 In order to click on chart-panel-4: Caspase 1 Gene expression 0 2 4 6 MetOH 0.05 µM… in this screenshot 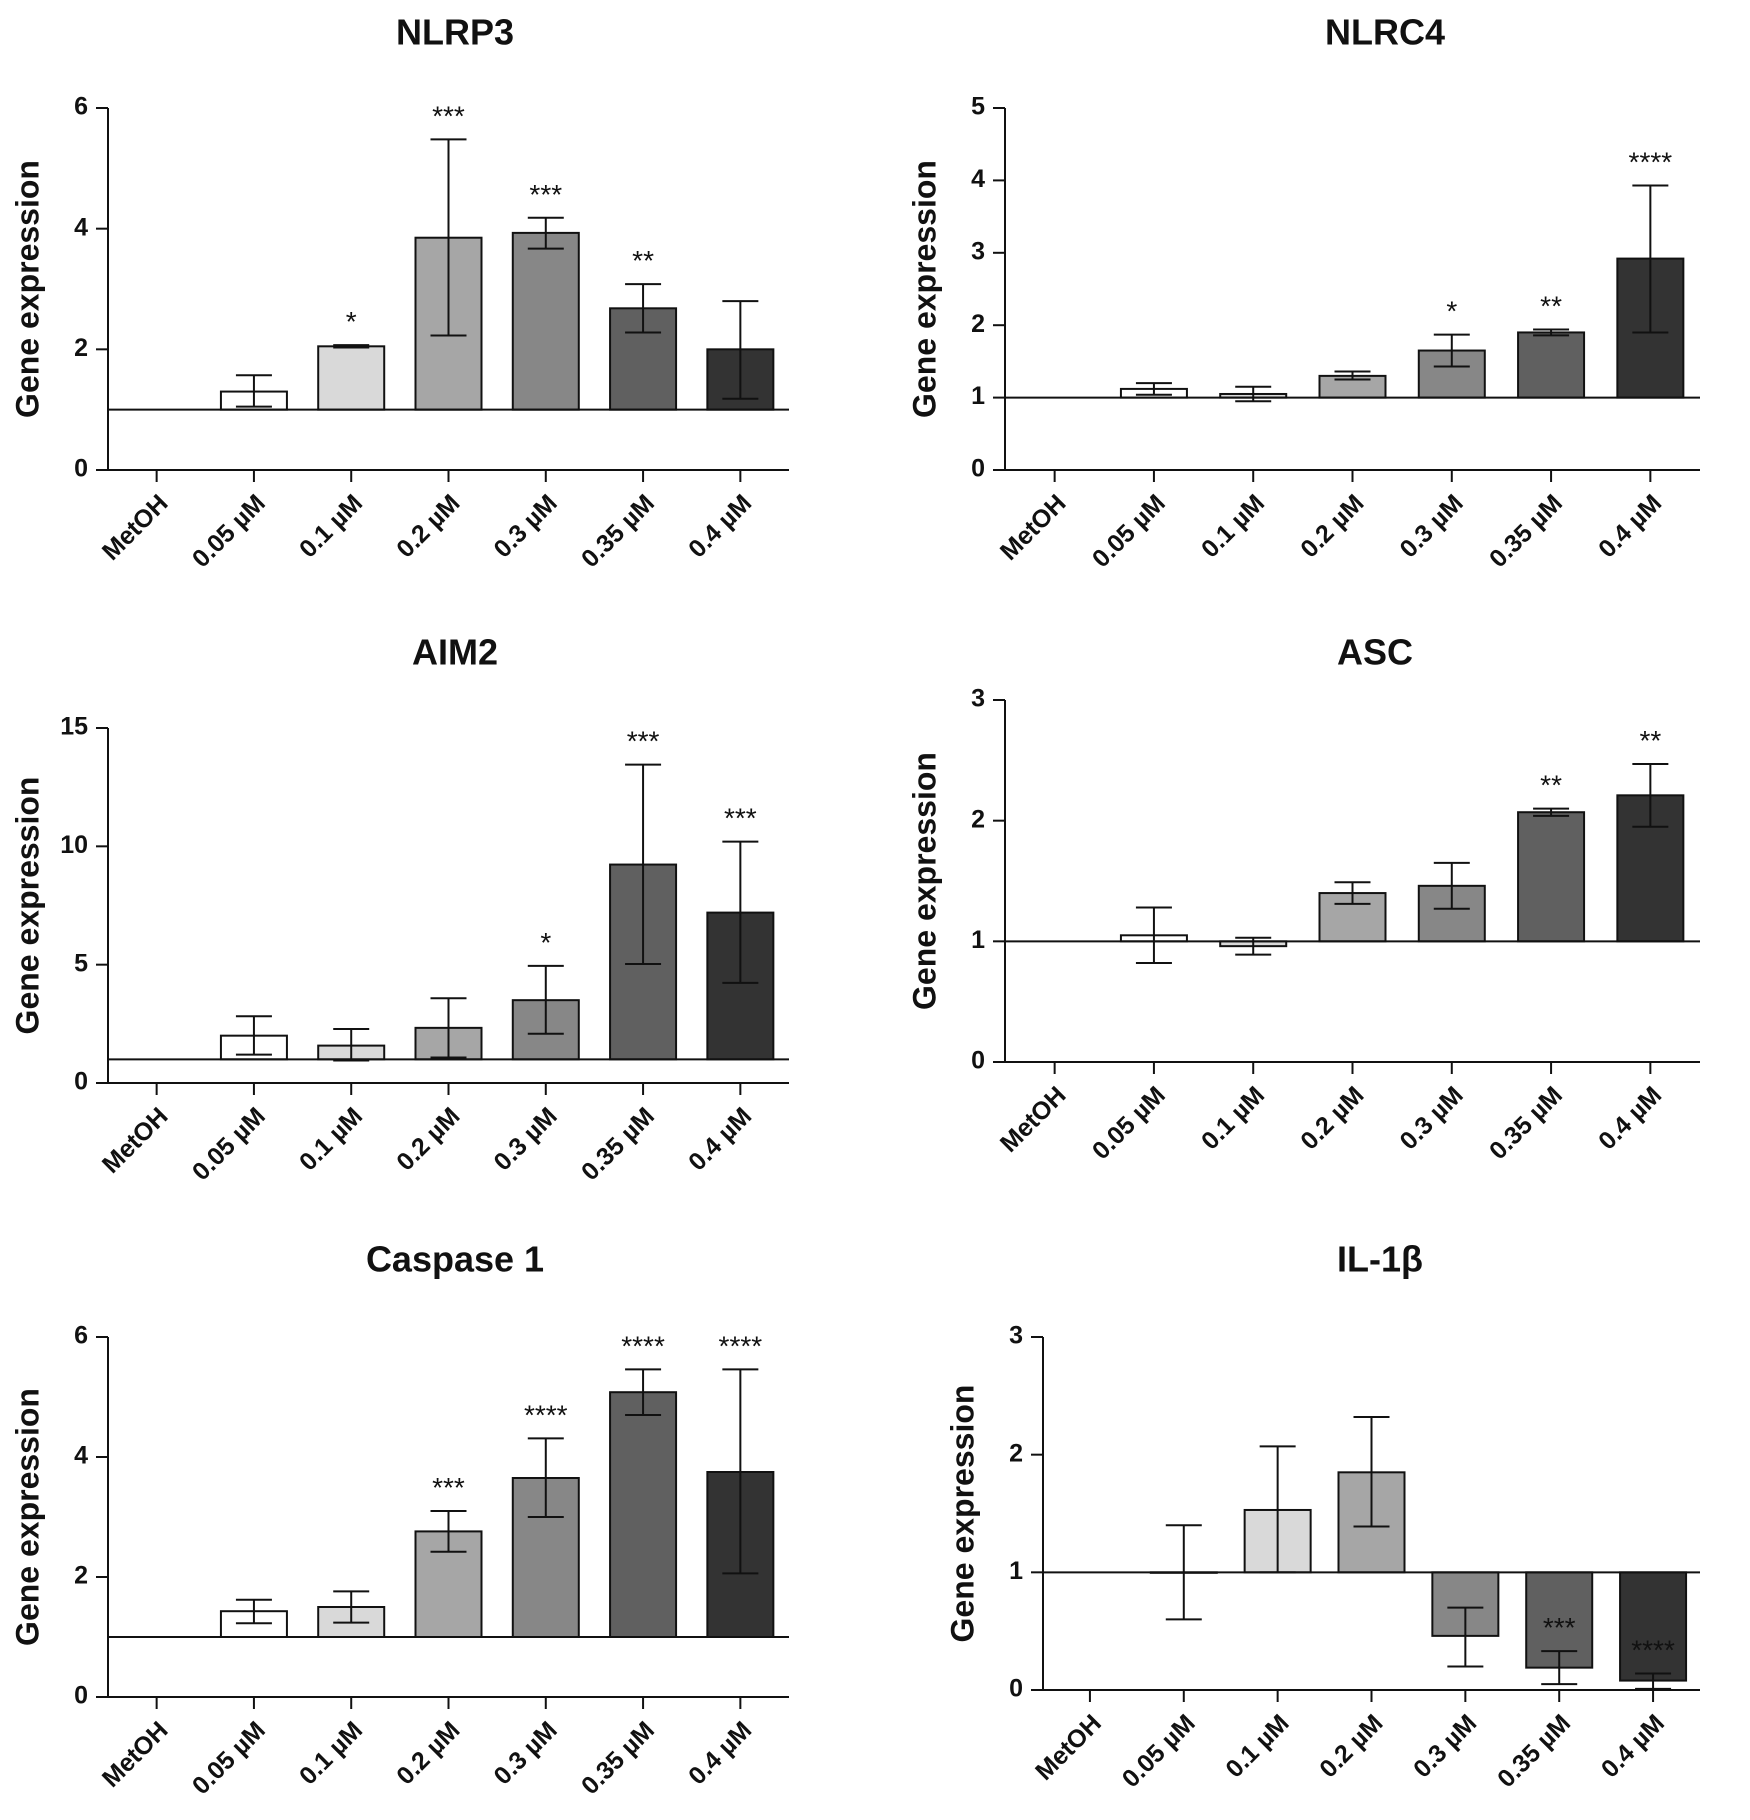, I will do `click(399, 1519)`.